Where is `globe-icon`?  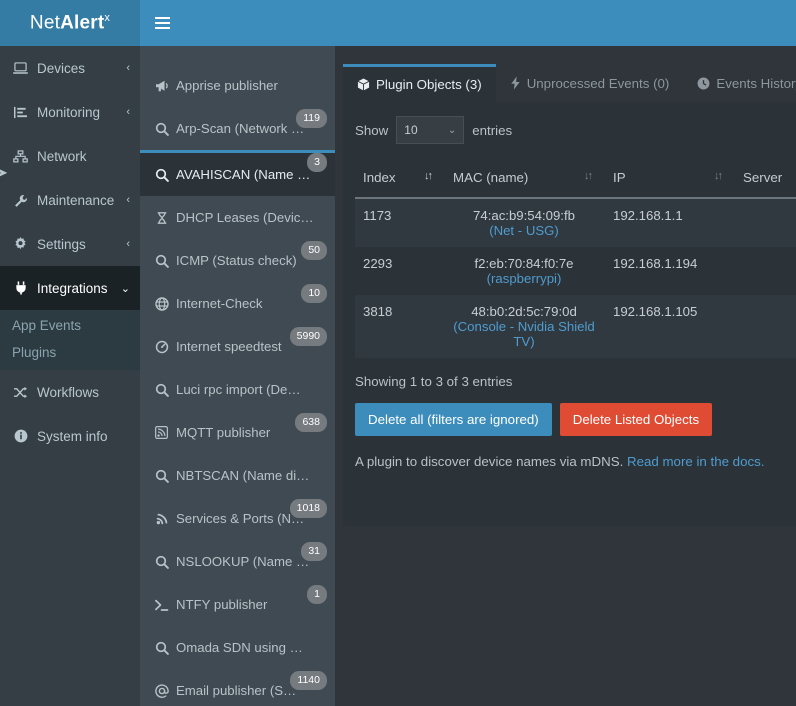
globe-icon is located at coordinates (161, 303).